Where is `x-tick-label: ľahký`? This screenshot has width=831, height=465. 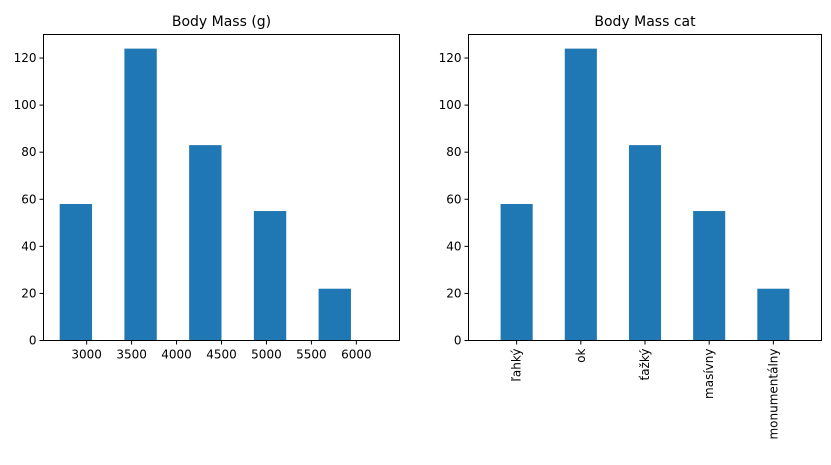 x-tick-label: ľahký is located at coordinates (517, 365).